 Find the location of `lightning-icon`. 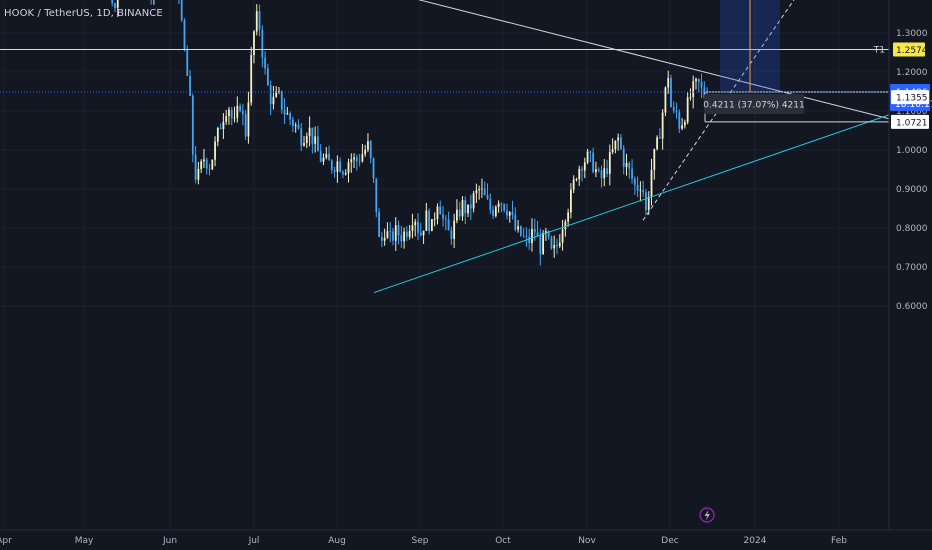

lightning-icon is located at coordinates (707, 515).